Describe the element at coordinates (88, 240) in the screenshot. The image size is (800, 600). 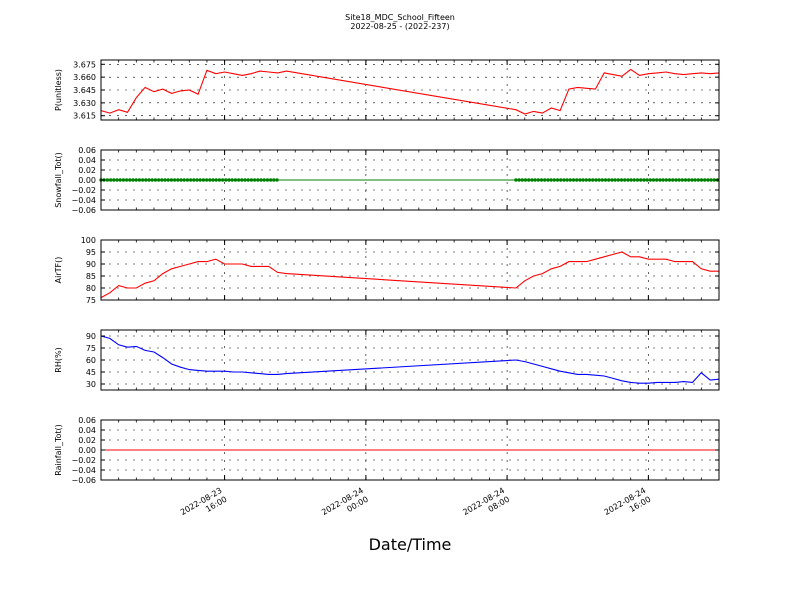
I see `y-tick-label: 100` at that location.